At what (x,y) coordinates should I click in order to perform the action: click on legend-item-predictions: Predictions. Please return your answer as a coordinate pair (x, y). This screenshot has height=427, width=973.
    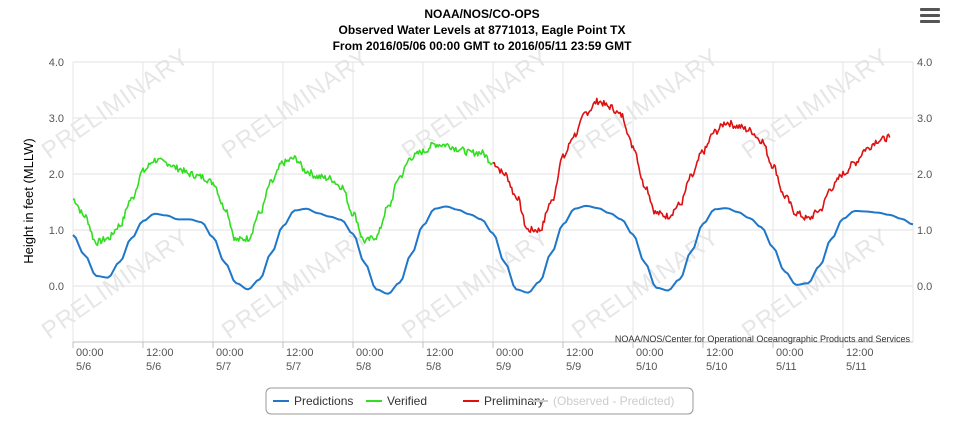
    Looking at the image, I should click on (313, 401).